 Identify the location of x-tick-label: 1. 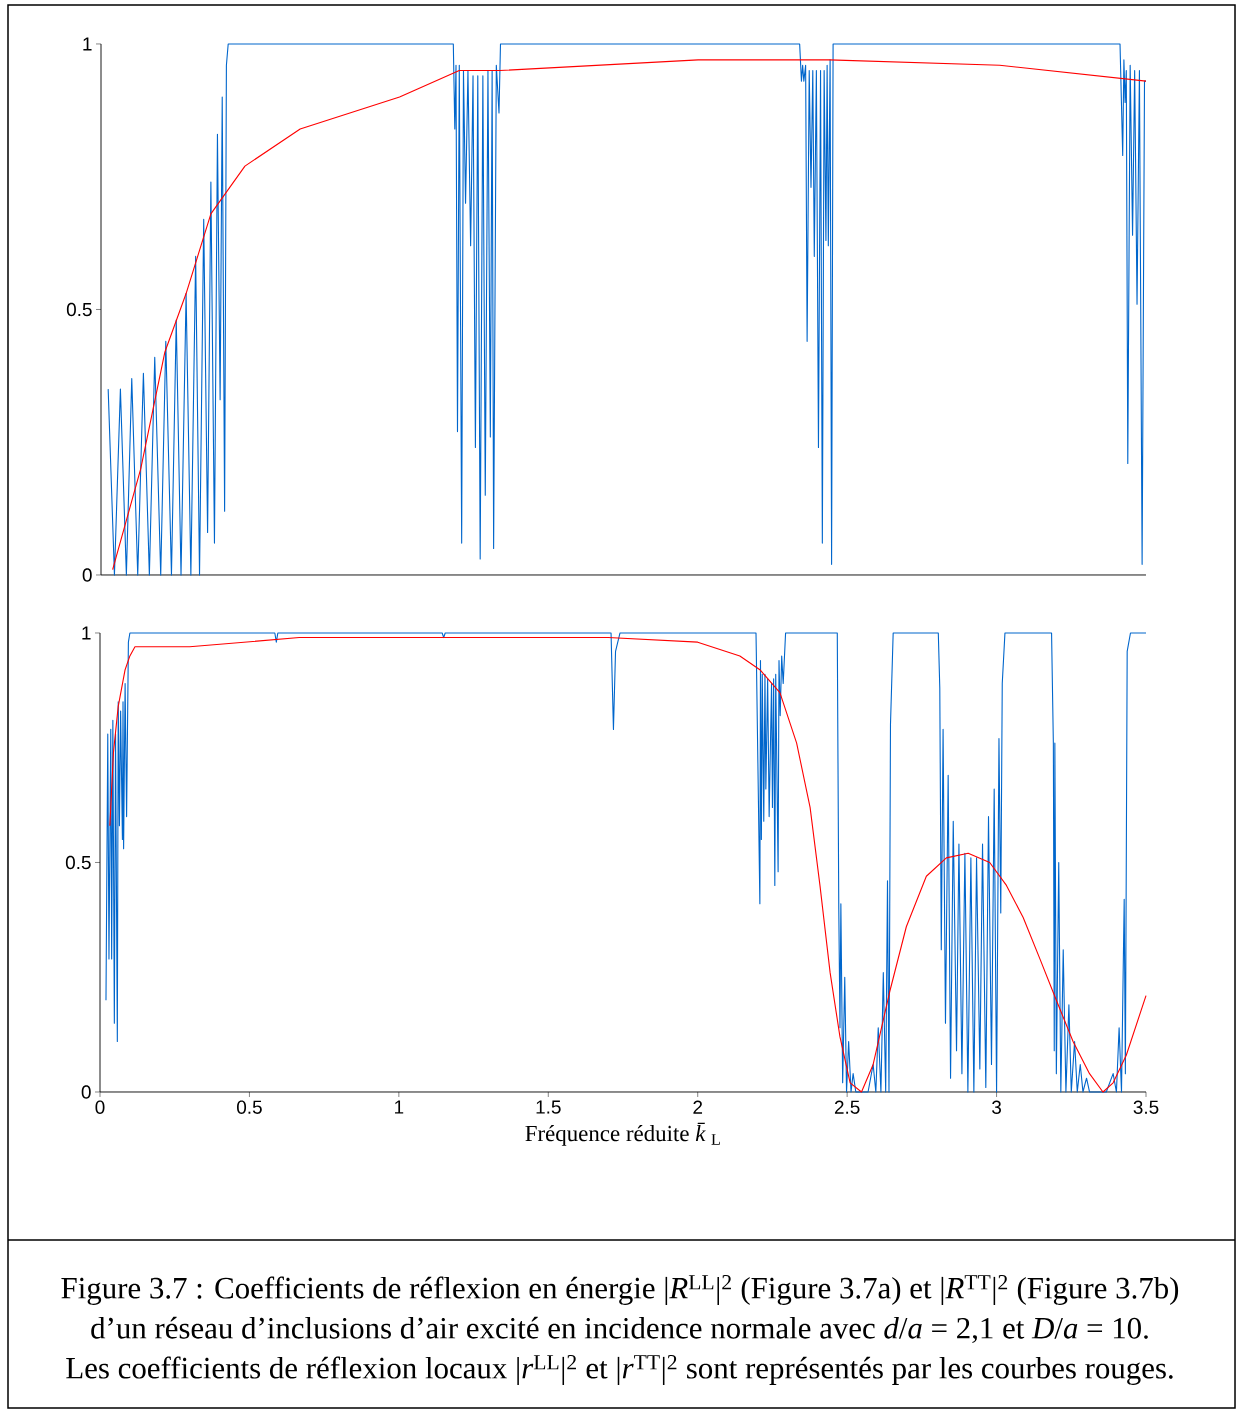
(399, 1107).